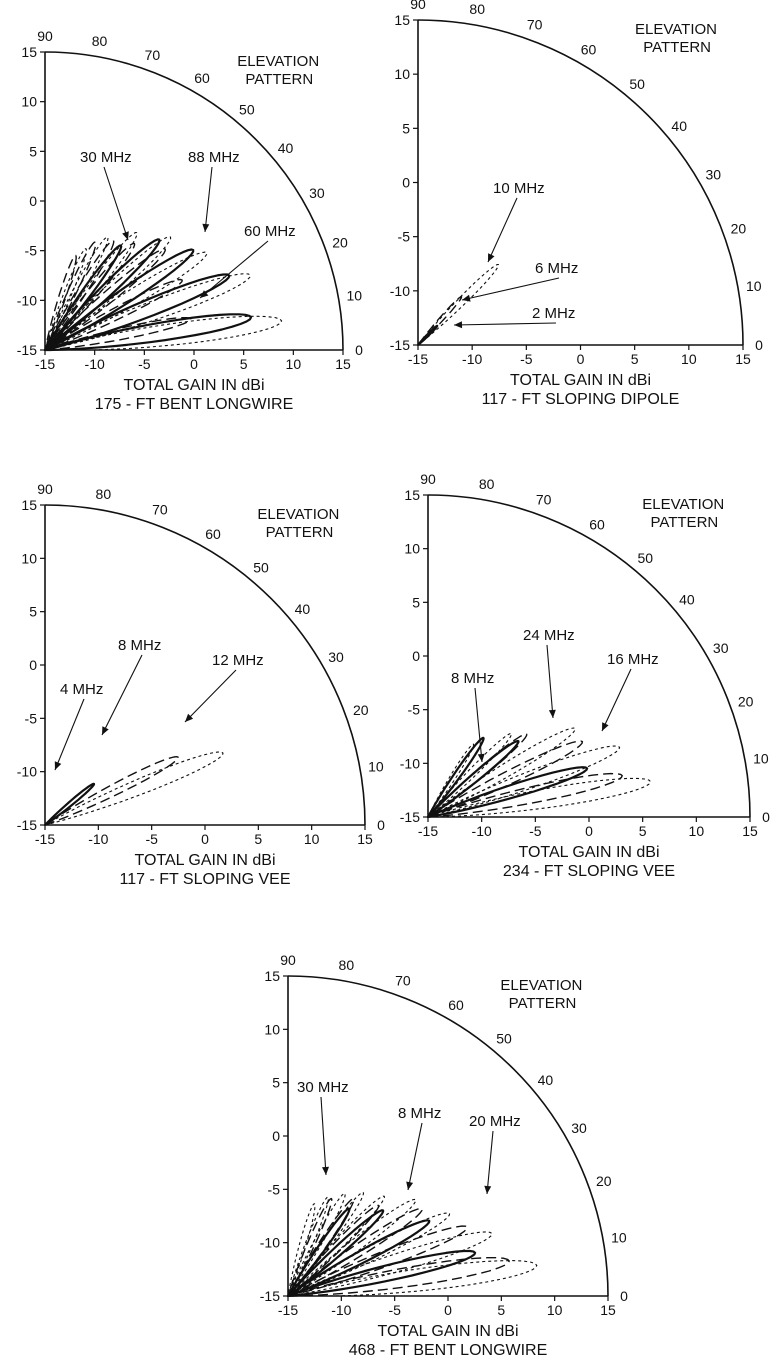  What do you see at coordinates (69, 804) in the screenshot?
I see `lobe-4-mhz` at bounding box center [69, 804].